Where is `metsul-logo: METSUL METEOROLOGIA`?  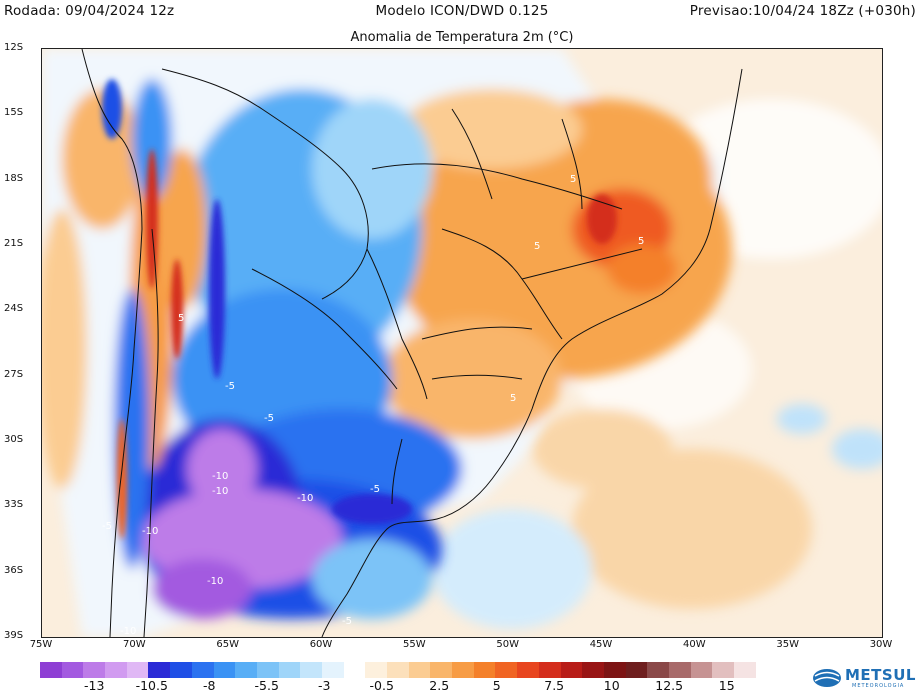
metsul-logo: METSUL METEOROLOGIA is located at coordinates (867, 678).